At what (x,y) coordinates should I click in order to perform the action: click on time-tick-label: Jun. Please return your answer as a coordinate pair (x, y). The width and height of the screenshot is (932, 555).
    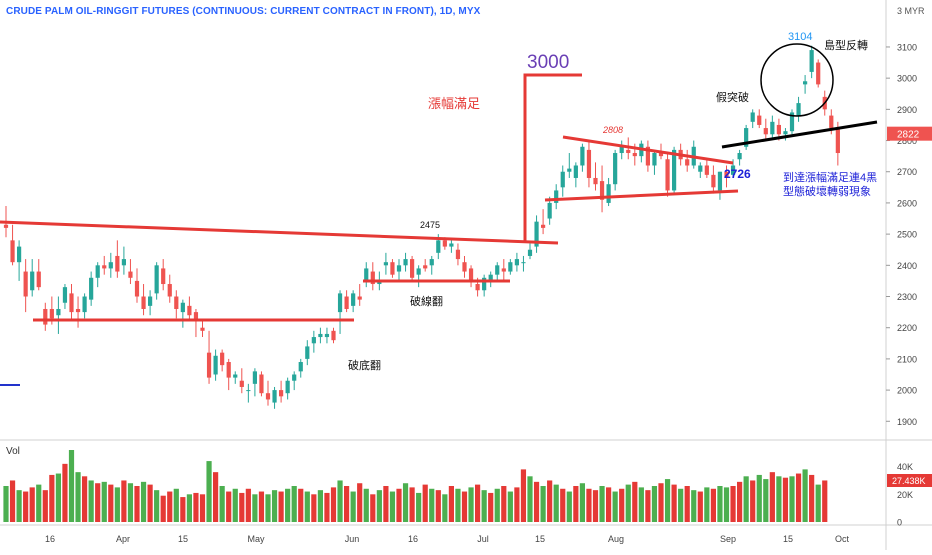
    Looking at the image, I should click on (352, 539).